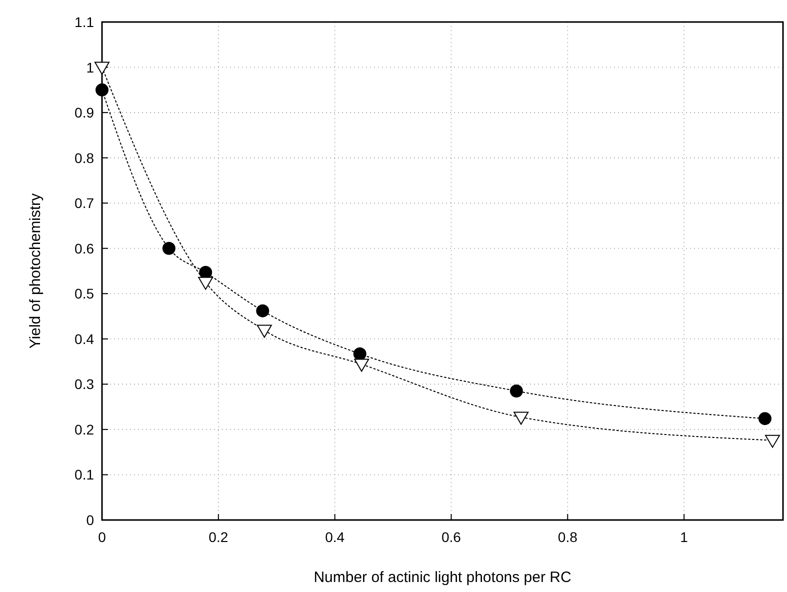 This screenshot has height=592, width=787. I want to click on y-tick-label: 0.9, so click(84, 112).